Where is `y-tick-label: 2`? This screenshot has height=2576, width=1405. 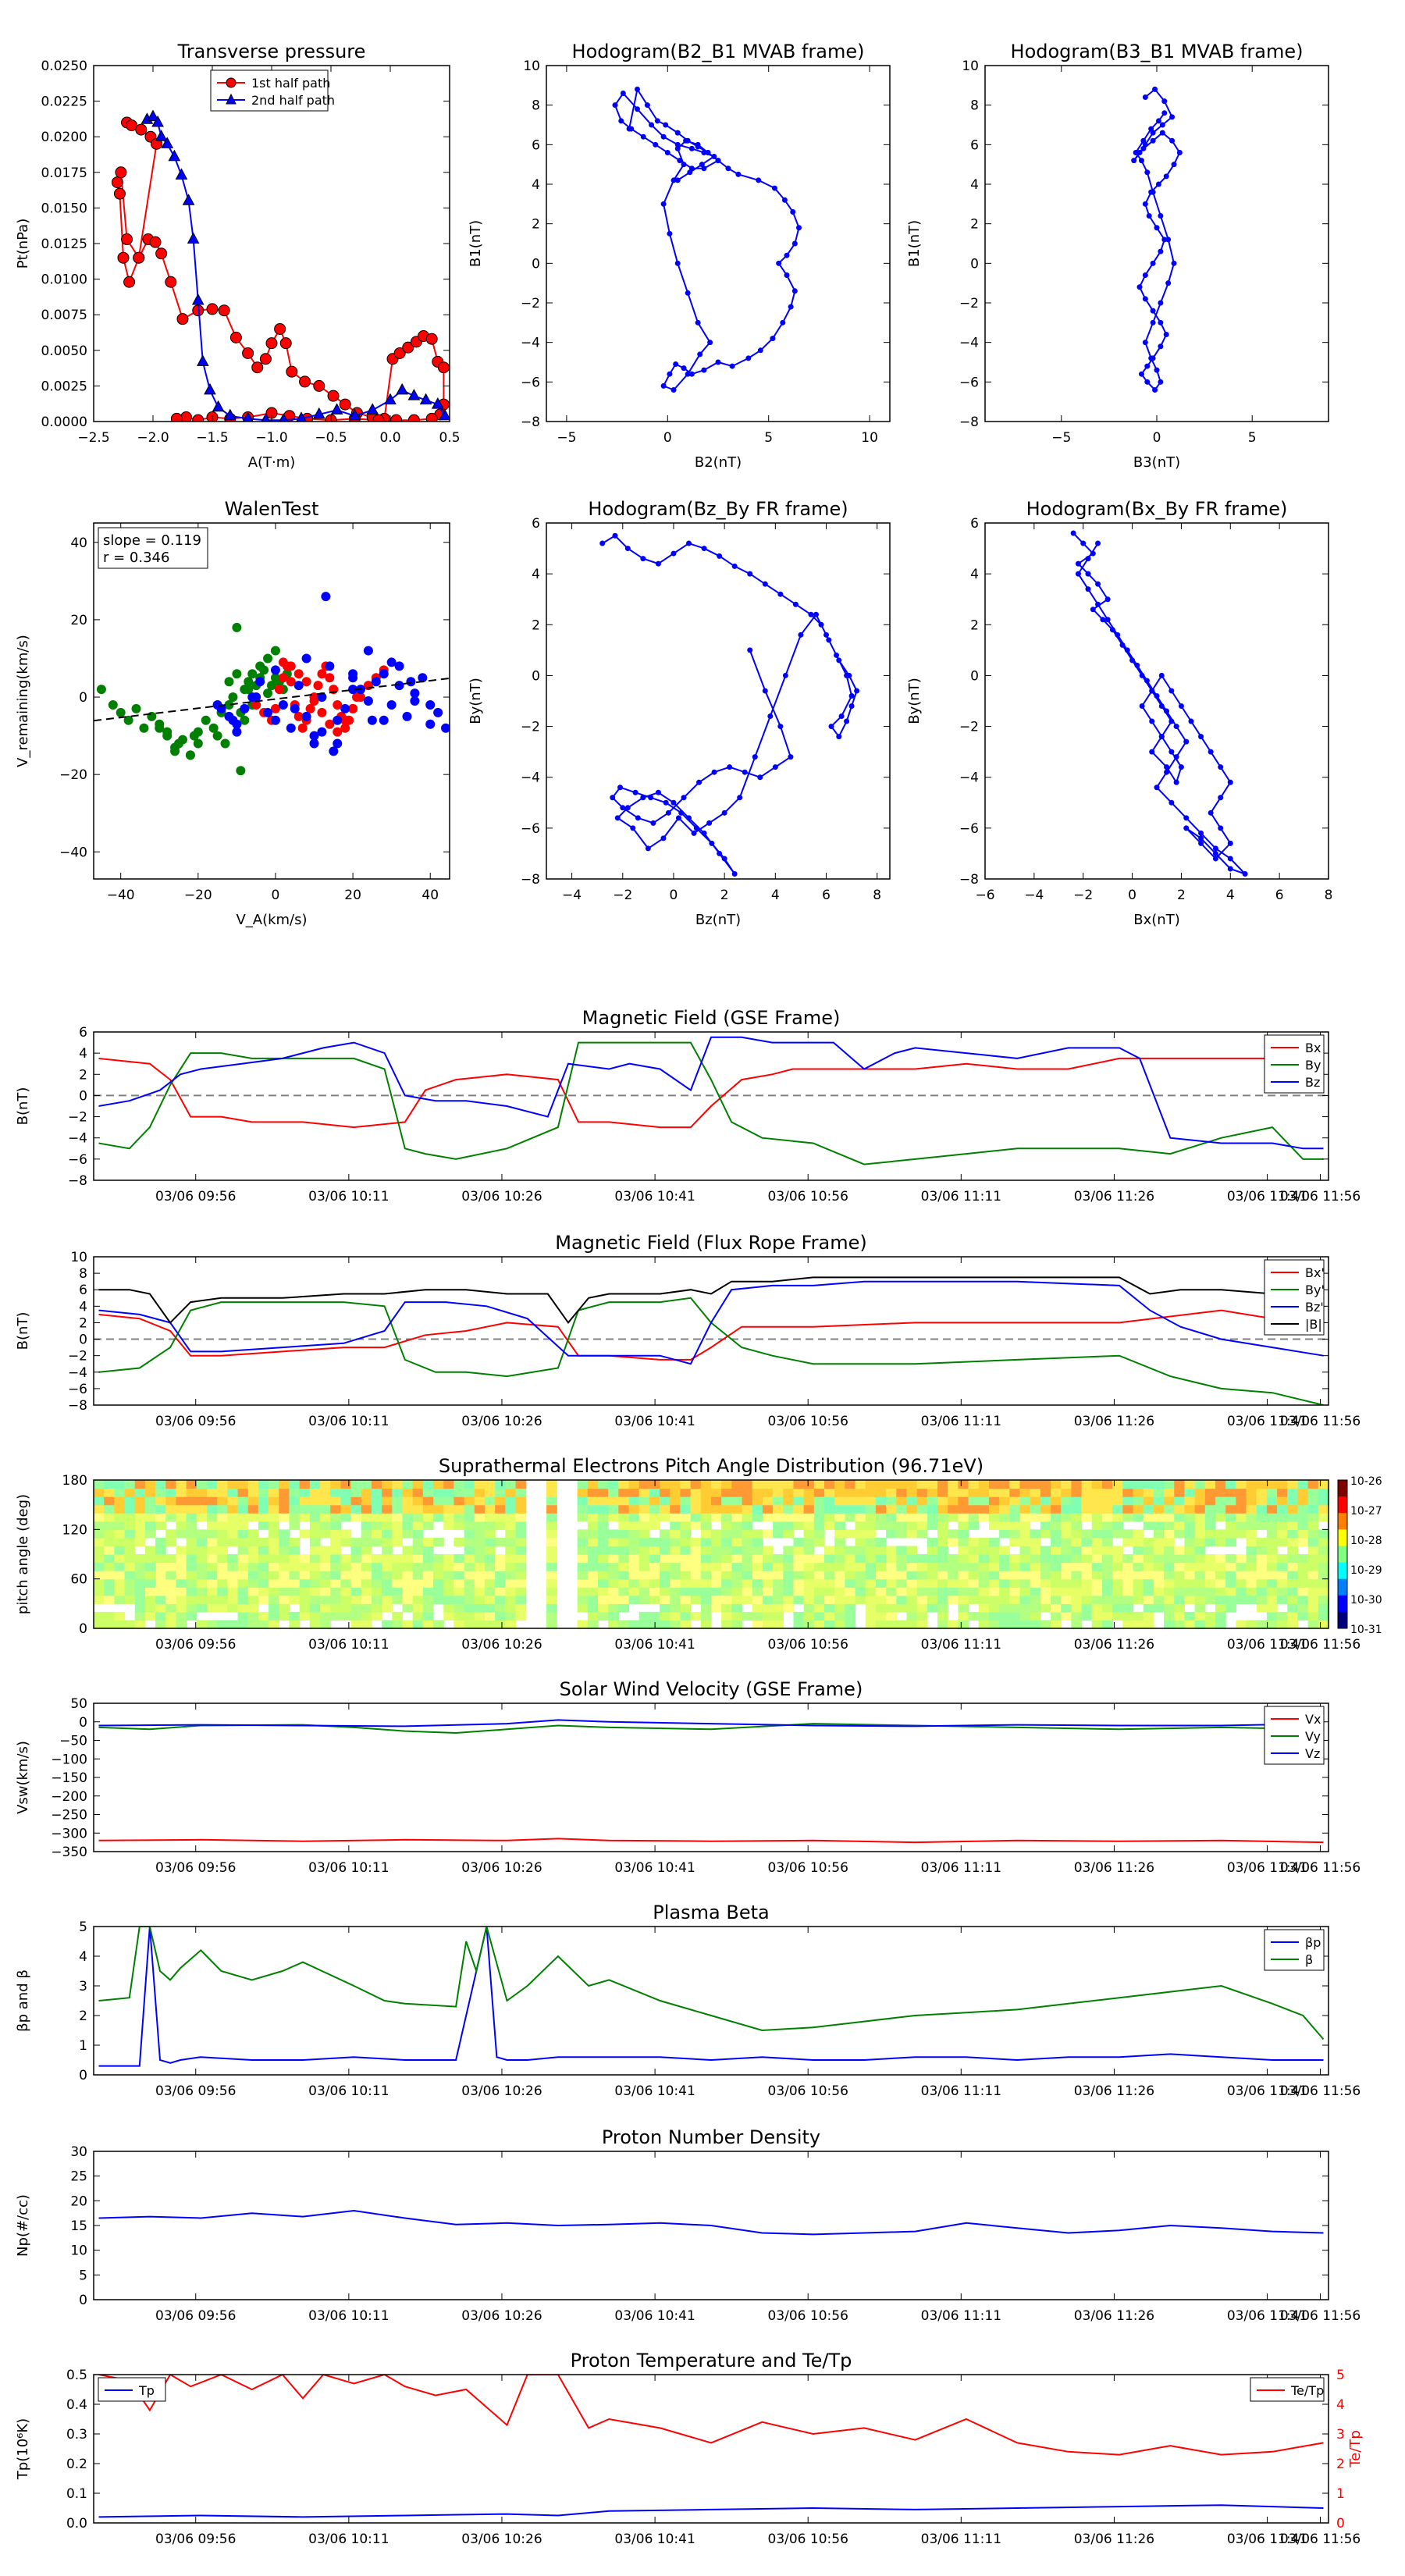
y-tick-label: 2 is located at coordinates (974, 225).